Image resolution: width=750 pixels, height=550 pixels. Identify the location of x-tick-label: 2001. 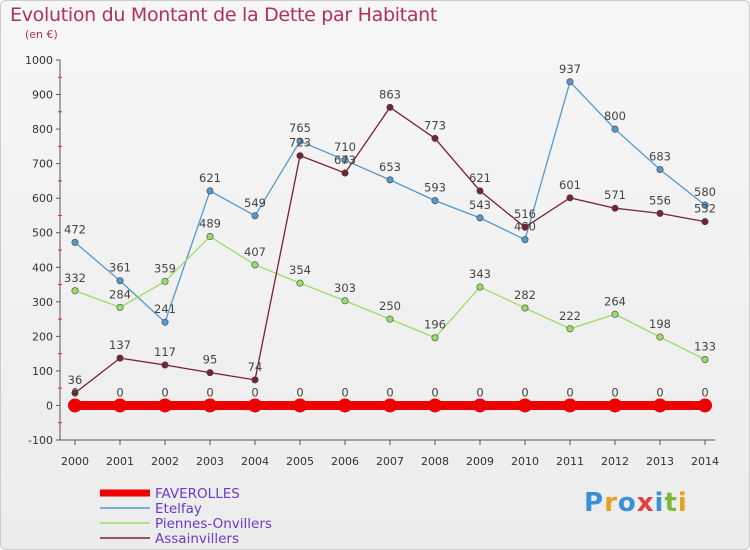
(120, 461).